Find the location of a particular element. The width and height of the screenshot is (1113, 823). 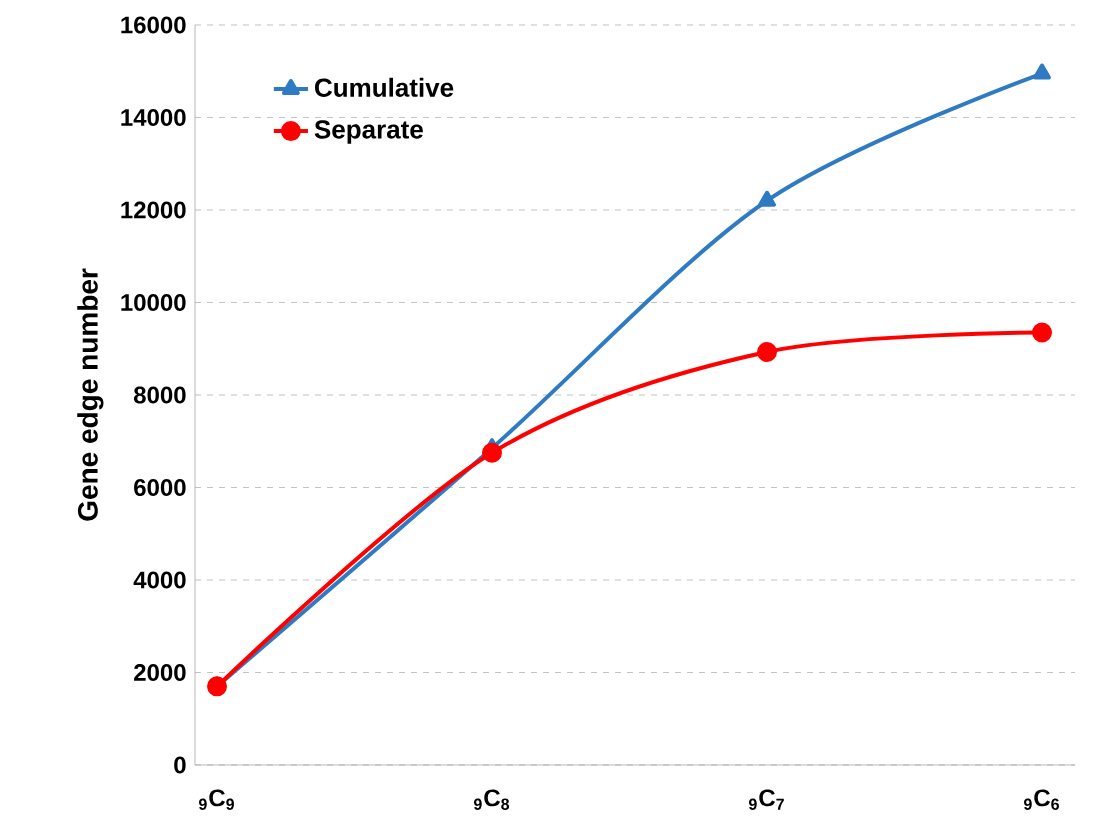

y-axis-title: Gene edge number is located at coordinates (90, 394).